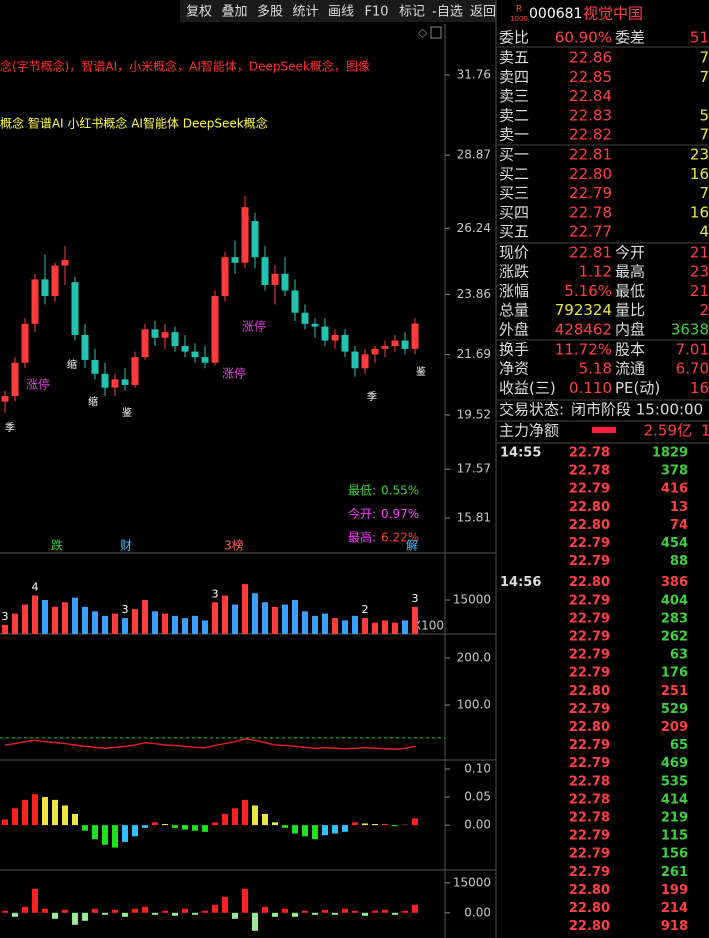  Describe the element at coordinates (365, 609) in the screenshot. I see `bar-label: 2` at that location.